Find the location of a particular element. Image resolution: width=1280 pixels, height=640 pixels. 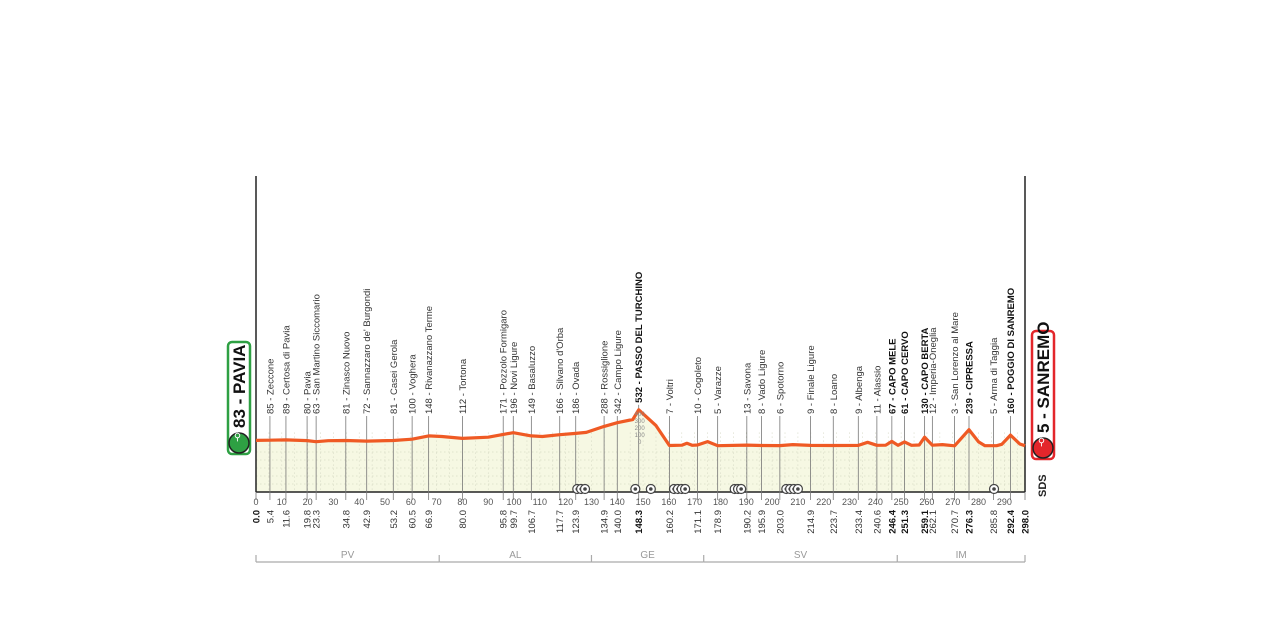

finish-city-box is located at coordinates (1043, 395).